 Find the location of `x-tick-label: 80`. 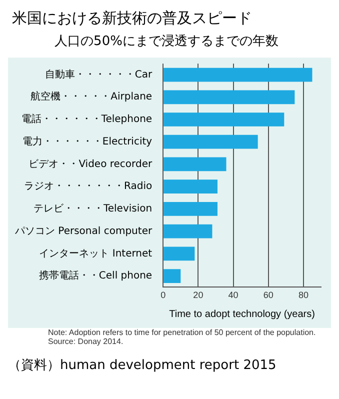

x-tick-label: 80 is located at coordinates (303, 295).